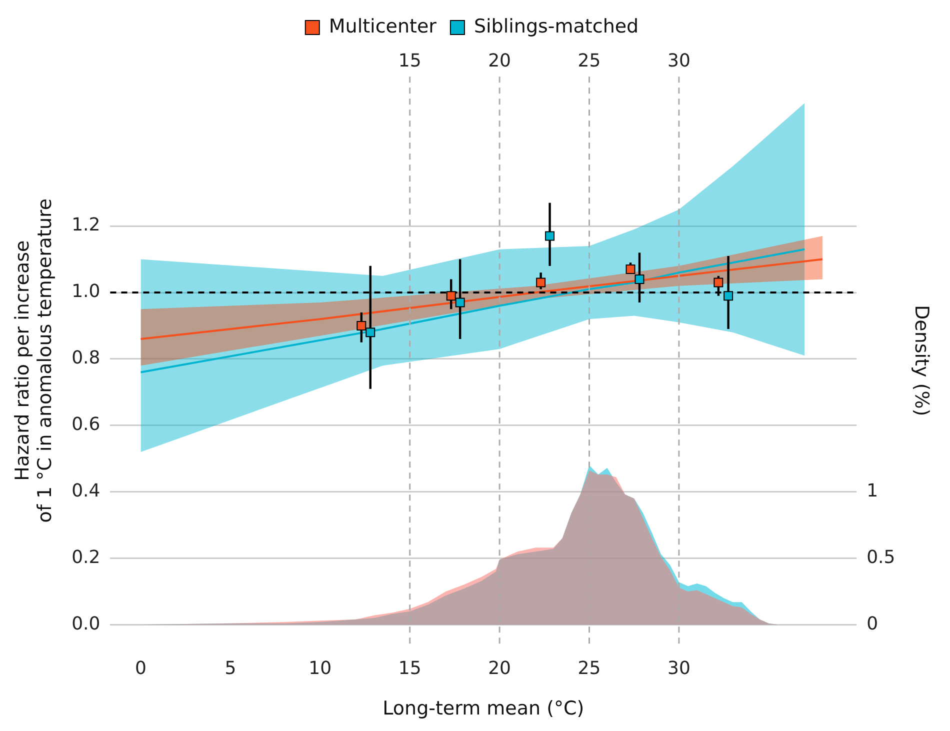 This screenshot has width=950, height=731. I want to click on y2-tick-label: 1, so click(872, 491).